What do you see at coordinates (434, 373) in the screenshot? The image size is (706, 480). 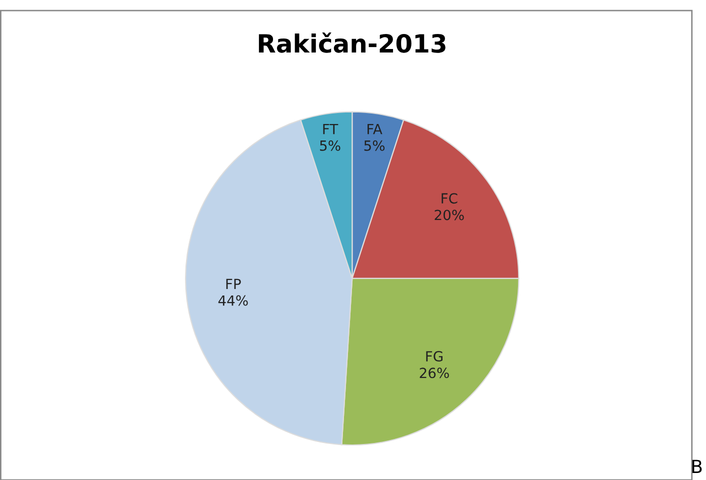 I see `data-label: 26%` at bounding box center [434, 373].